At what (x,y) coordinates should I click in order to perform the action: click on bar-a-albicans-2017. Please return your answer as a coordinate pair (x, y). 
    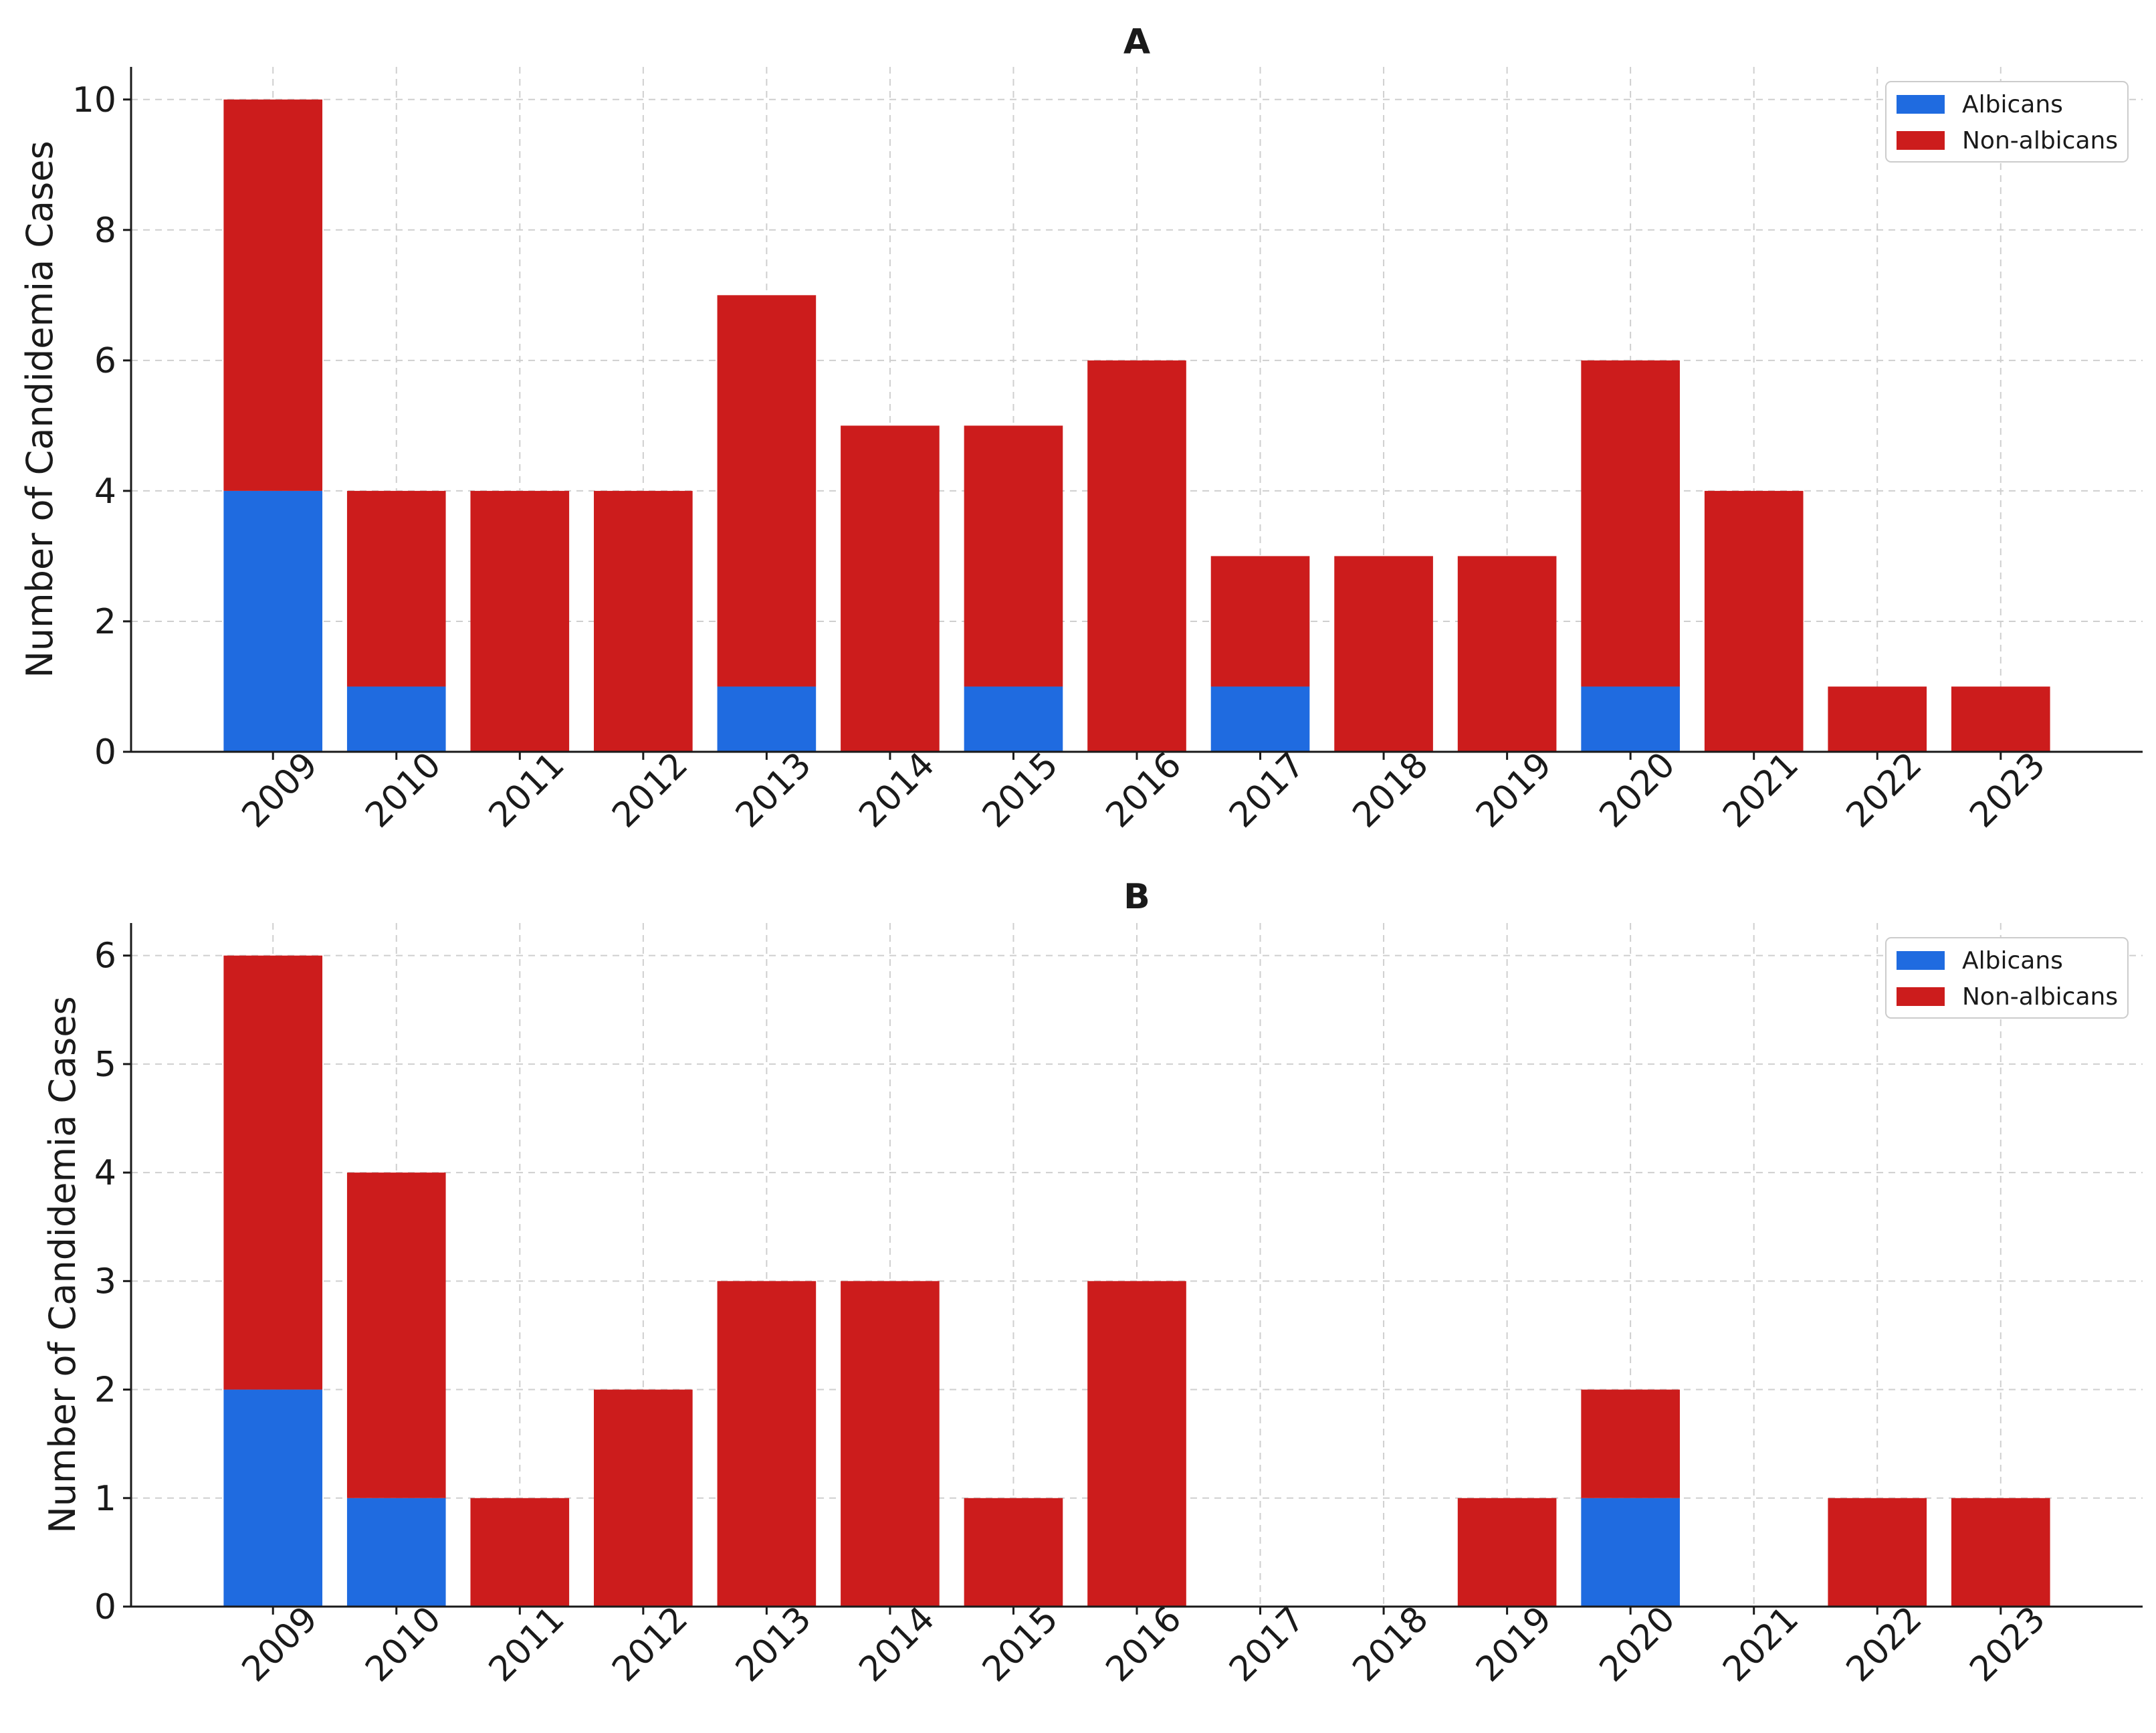
    Looking at the image, I should click on (1260, 719).